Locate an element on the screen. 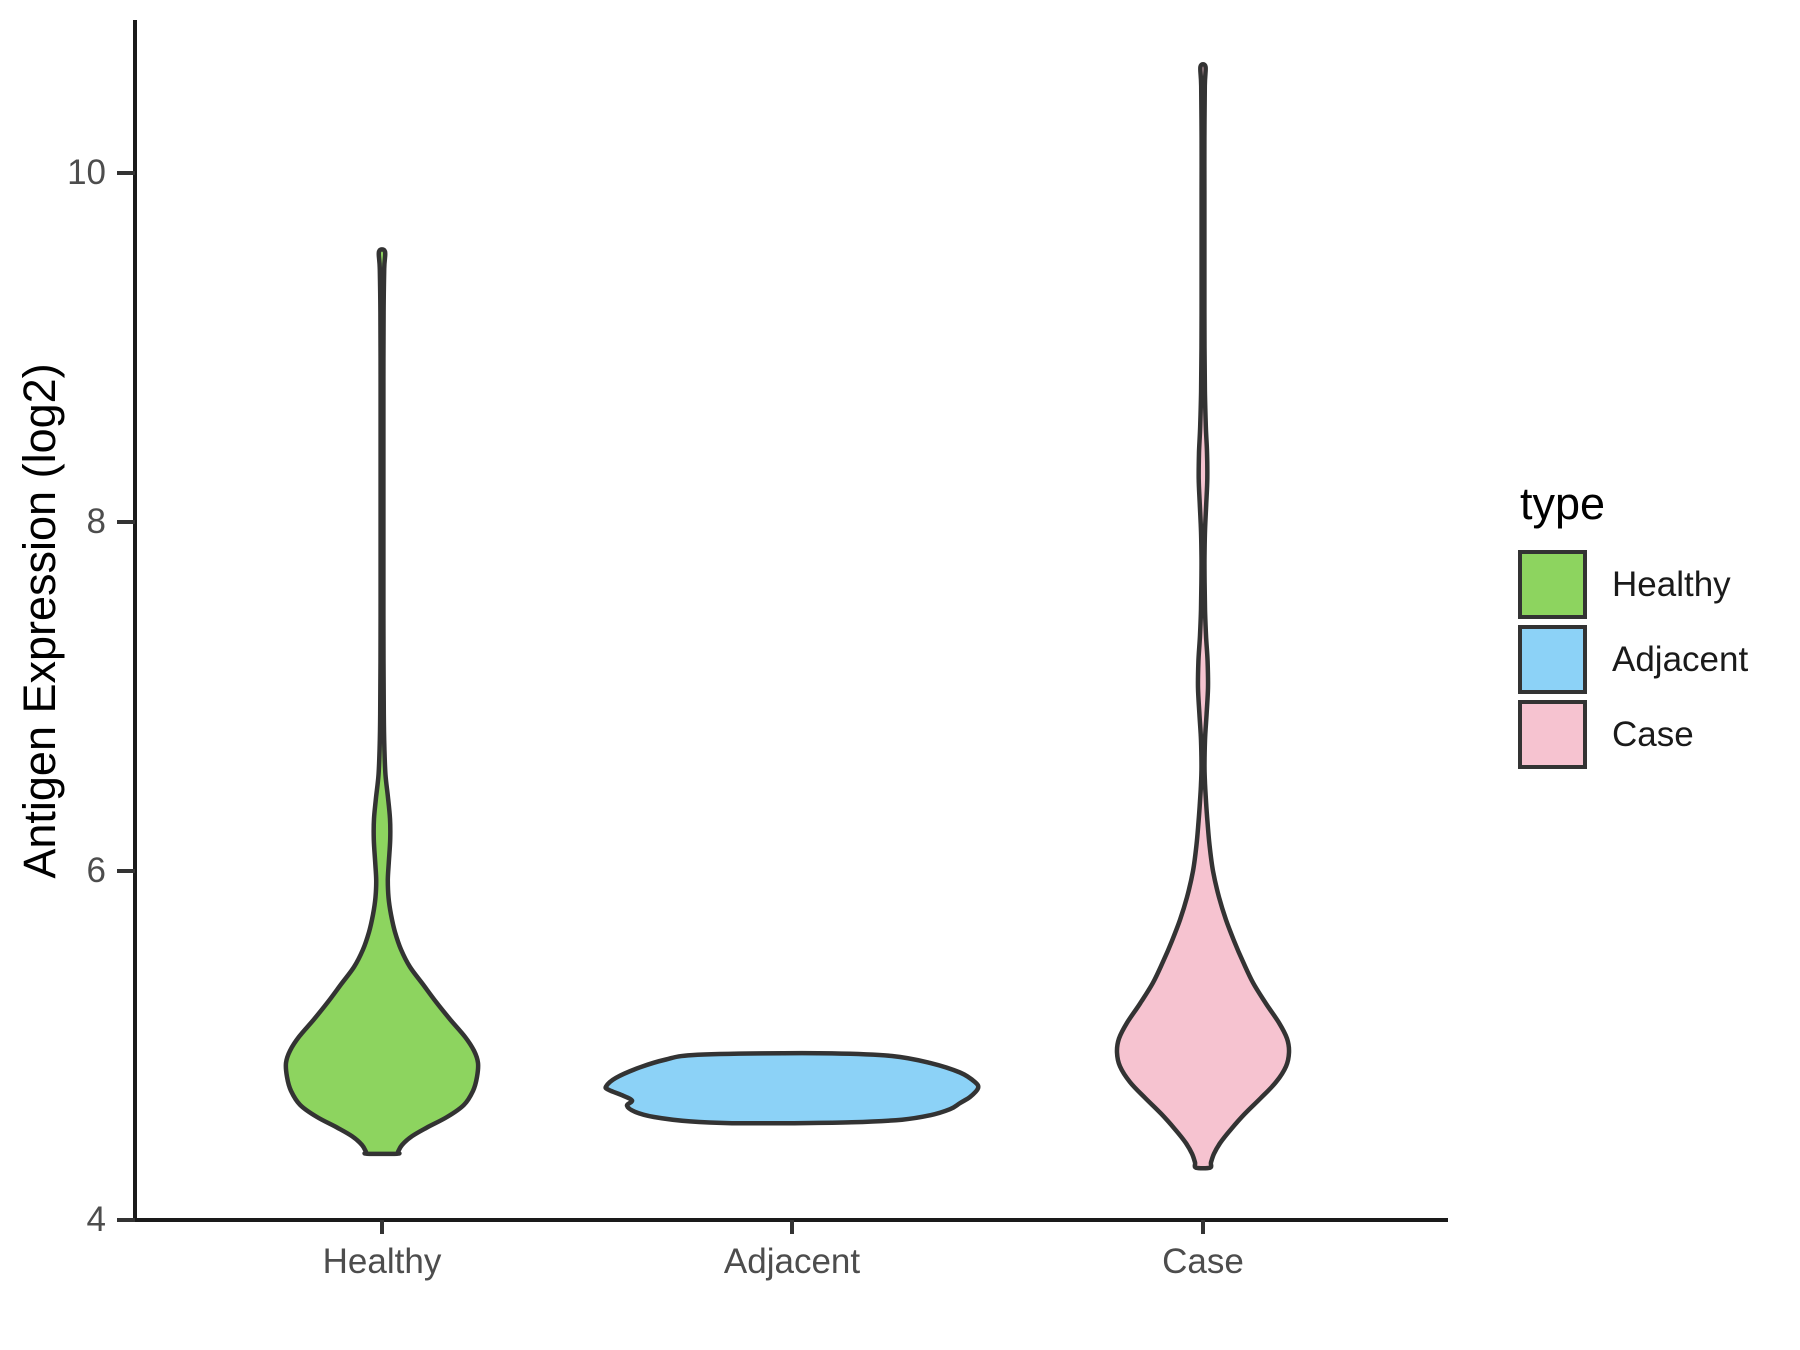  legend-label-case: Case is located at coordinates (1653, 734).